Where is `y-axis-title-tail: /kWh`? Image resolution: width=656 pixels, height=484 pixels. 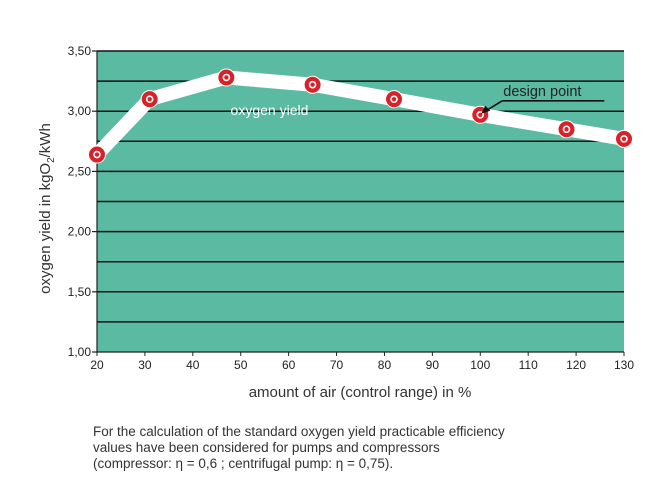 y-axis-title-tail: /kWh is located at coordinates (45, 140).